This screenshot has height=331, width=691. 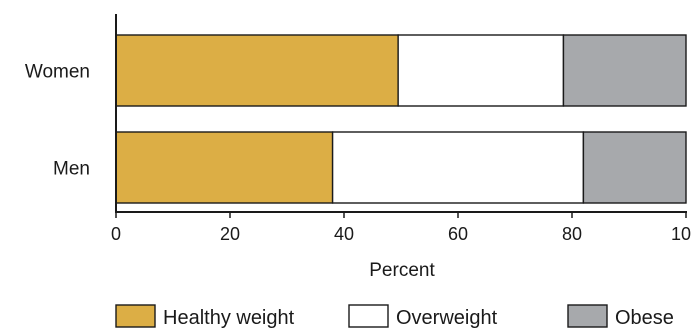 What do you see at coordinates (57, 121) in the screenshot?
I see `category-labels-group: Women Men` at bounding box center [57, 121].